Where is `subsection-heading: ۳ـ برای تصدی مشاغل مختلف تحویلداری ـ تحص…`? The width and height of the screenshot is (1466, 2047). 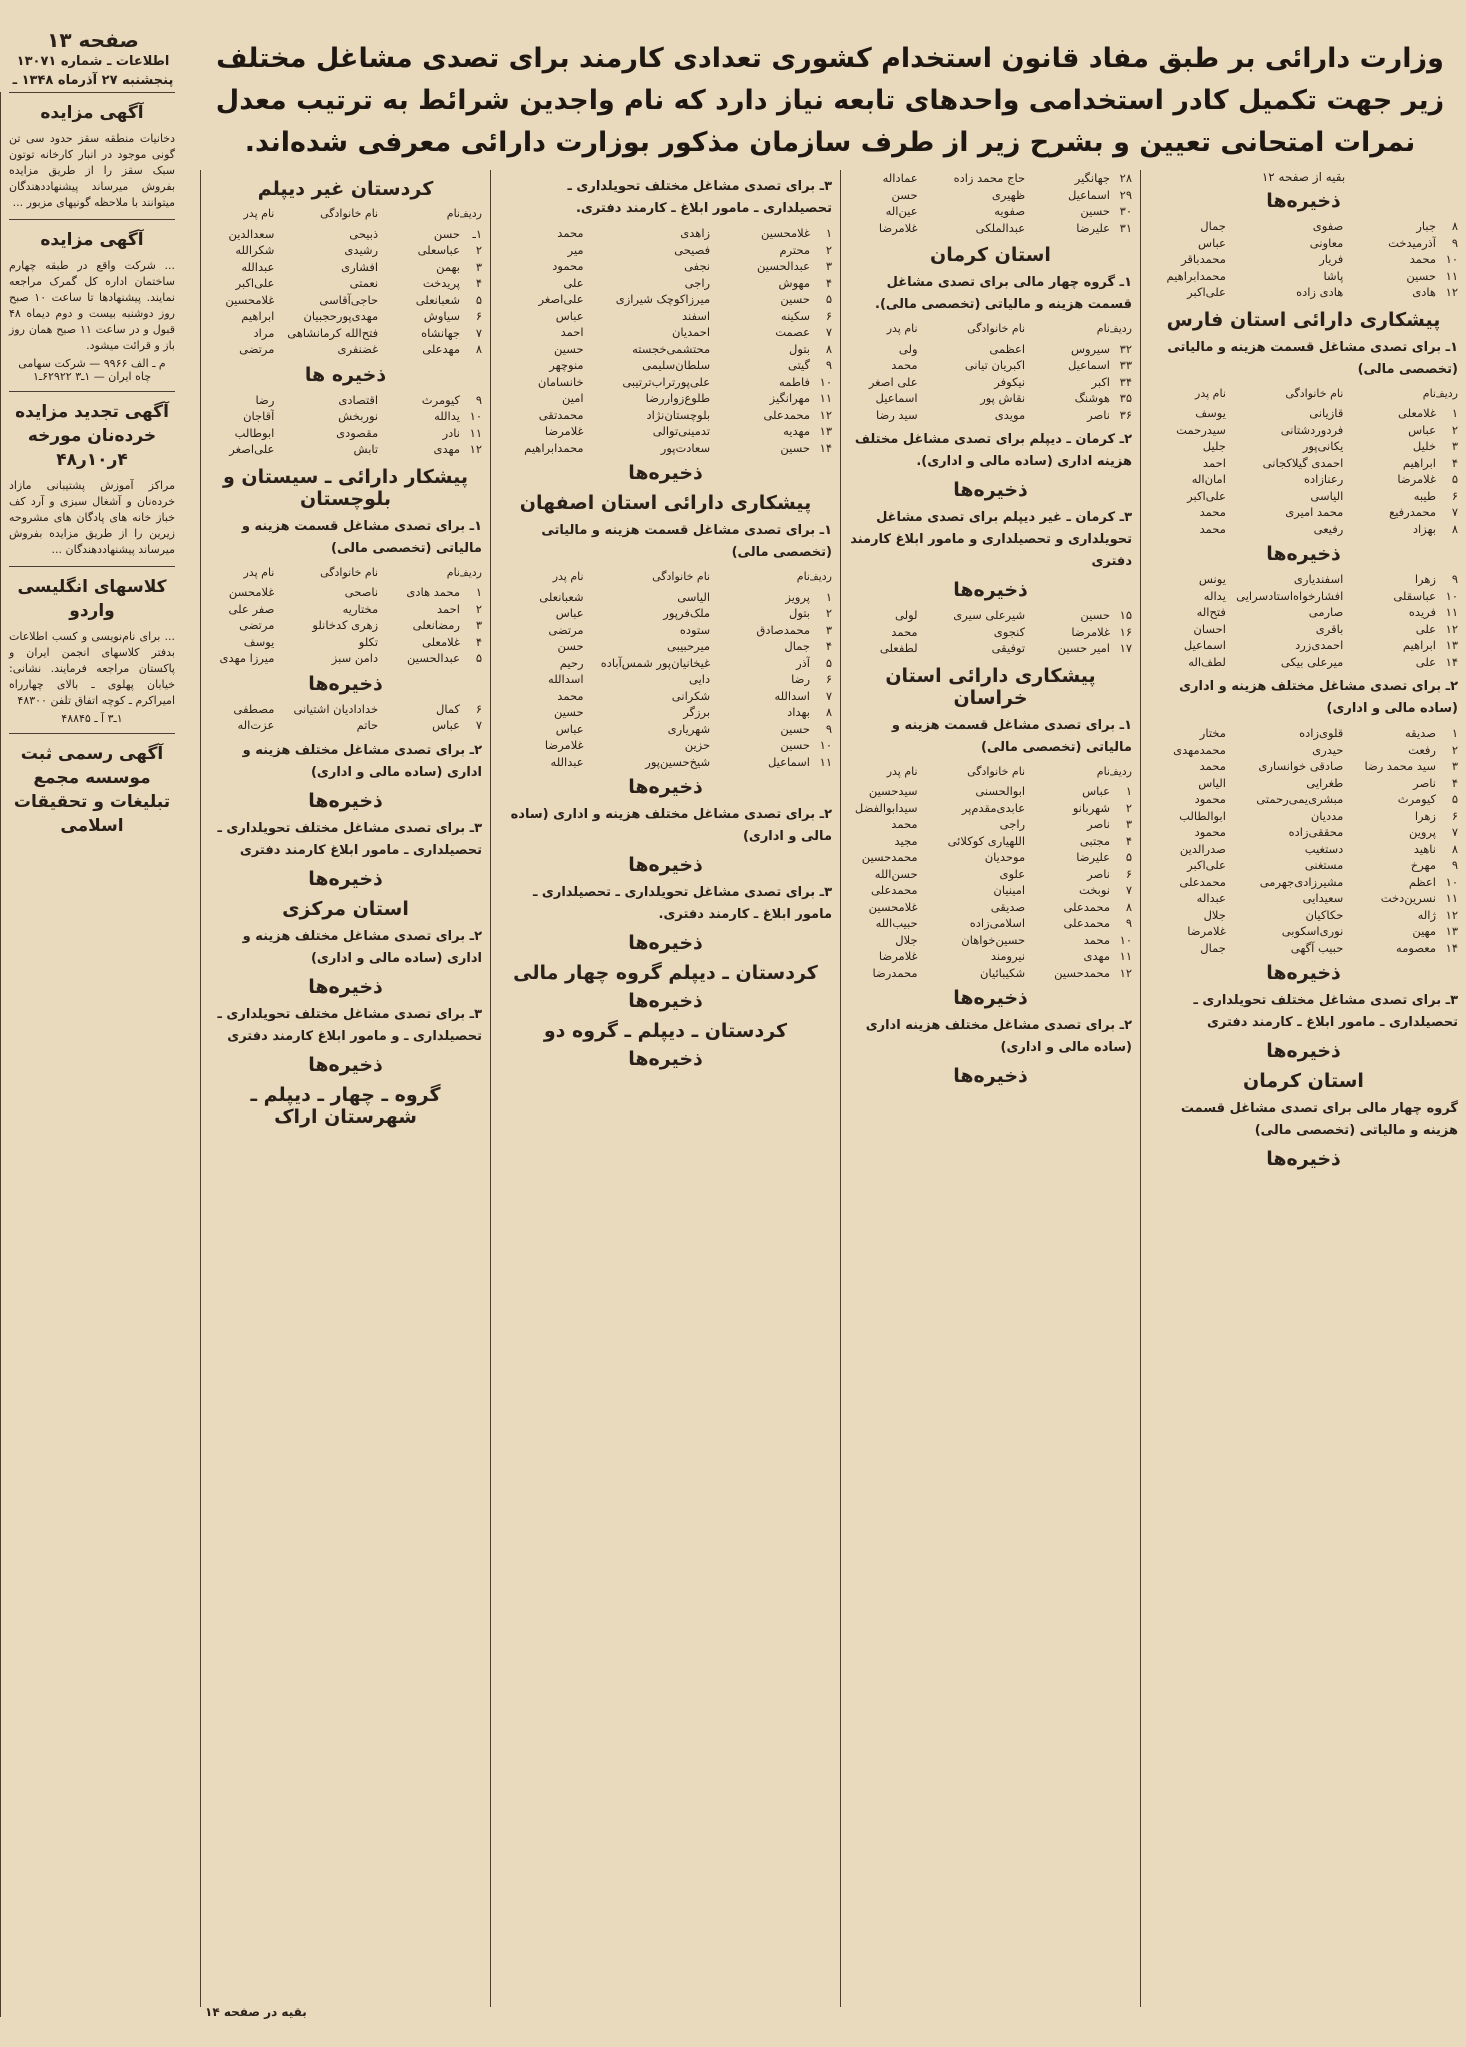 subsection-heading: ۳ـ برای تصدی مشاغل مختلف تحویلداری ـ تحص… is located at coordinates (349, 839).